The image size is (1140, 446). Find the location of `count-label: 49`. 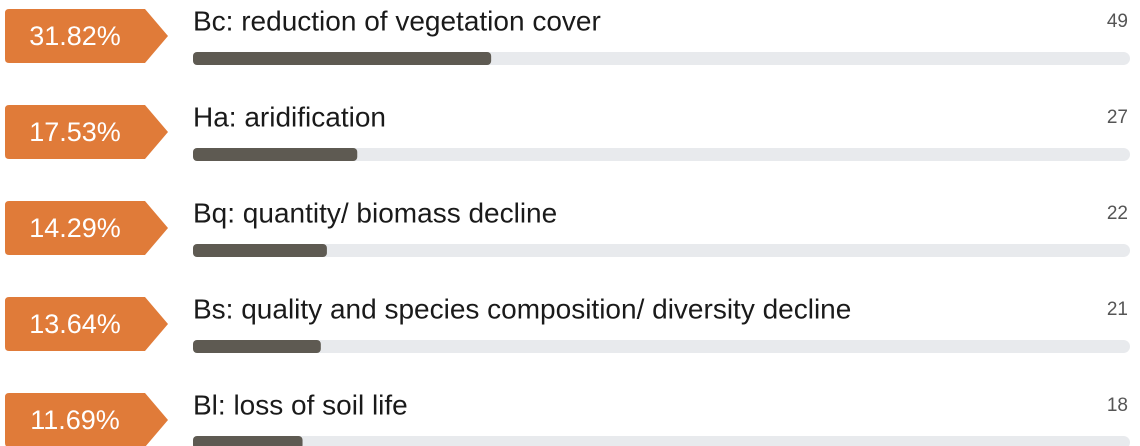

count-label: 49 is located at coordinates (1117, 21).